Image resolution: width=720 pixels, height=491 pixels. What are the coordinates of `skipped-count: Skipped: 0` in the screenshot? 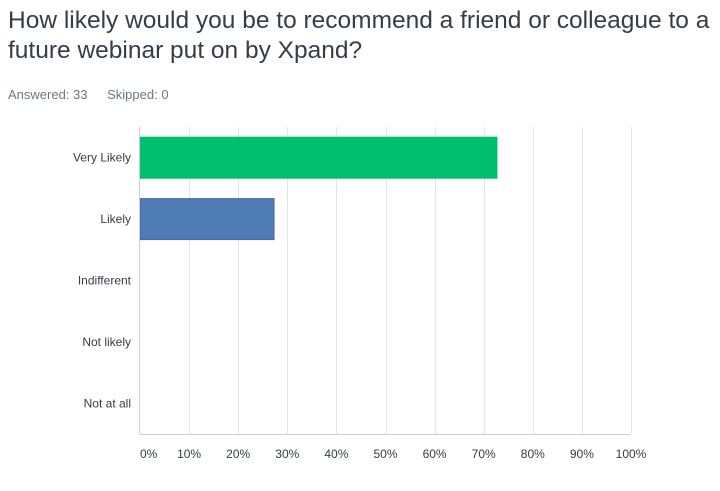 It's located at (138, 94).